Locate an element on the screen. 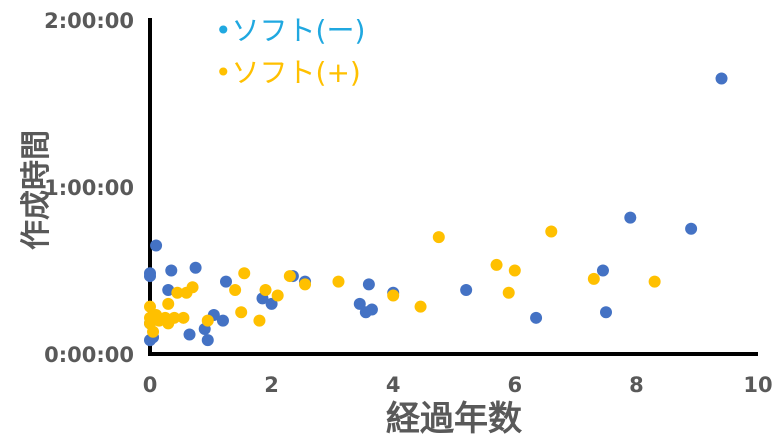  x-tick-label: 0 is located at coordinates (150, 385).